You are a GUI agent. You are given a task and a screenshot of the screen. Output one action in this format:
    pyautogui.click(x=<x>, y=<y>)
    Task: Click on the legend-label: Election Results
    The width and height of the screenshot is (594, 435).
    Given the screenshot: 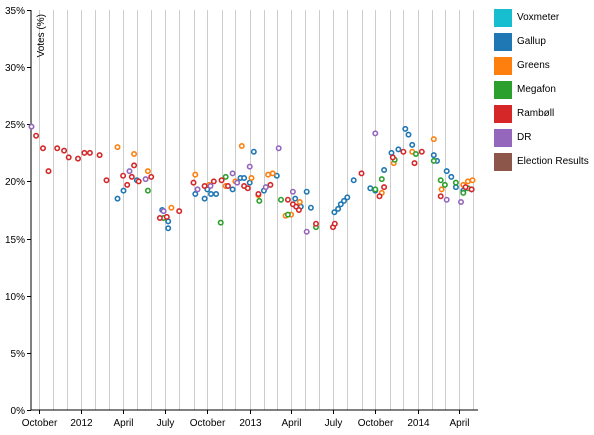 What is the action you would take?
    pyautogui.click(x=553, y=161)
    